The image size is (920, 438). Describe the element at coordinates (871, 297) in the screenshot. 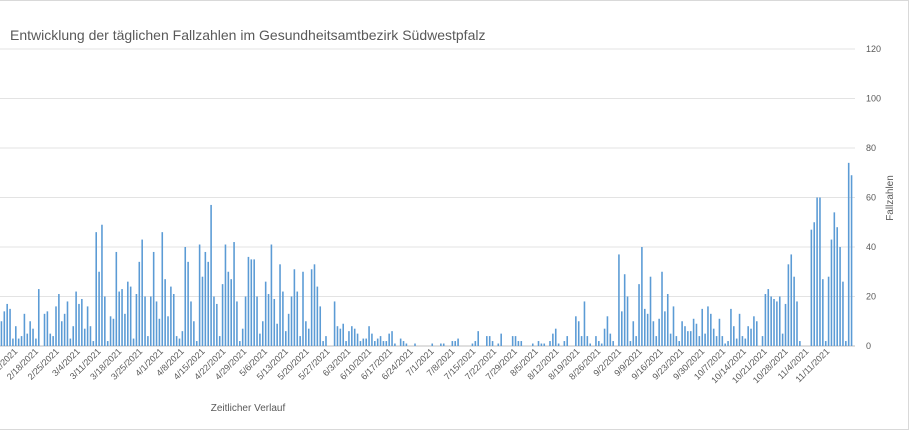

I see `y-tick-label: 20` at that location.